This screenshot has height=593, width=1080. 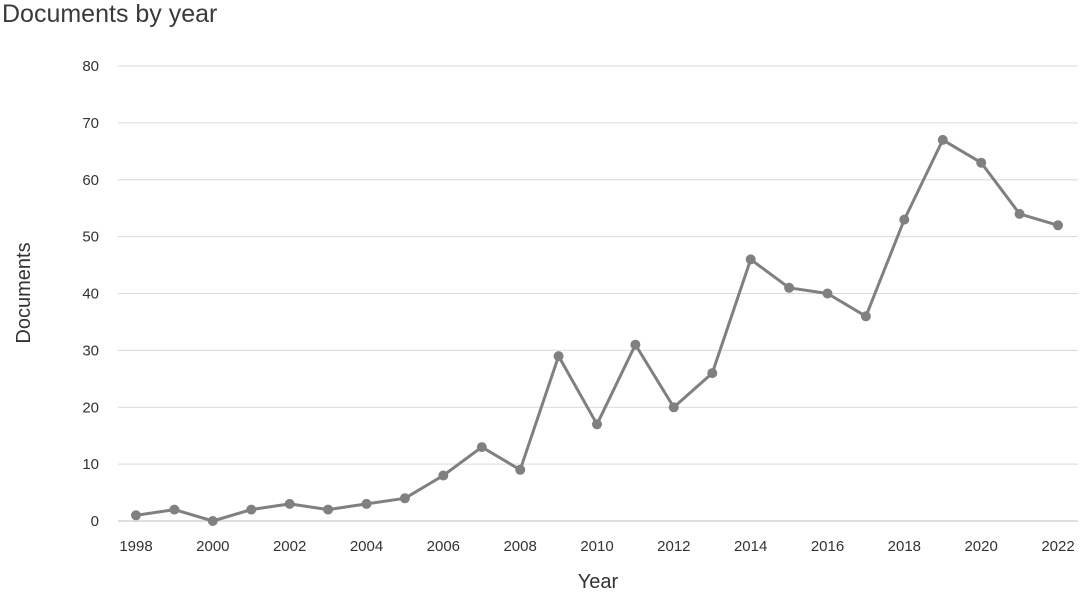 I want to click on y-tick-label: 60, so click(x=90, y=180).